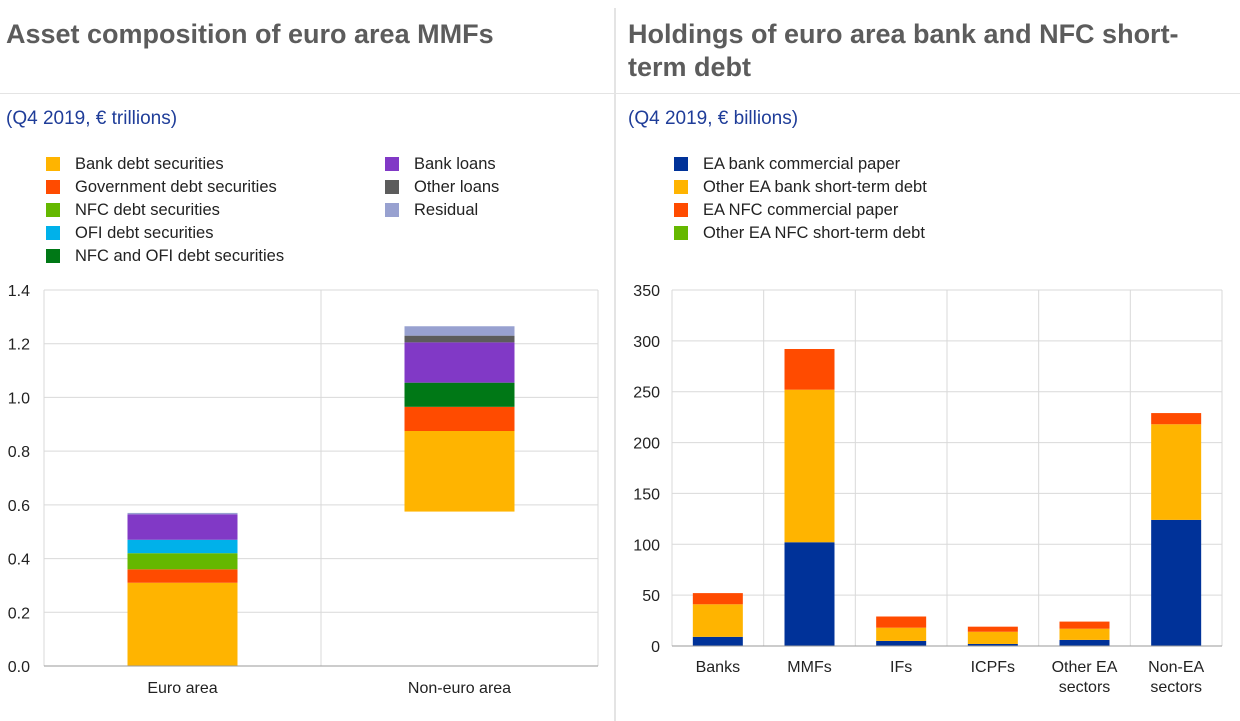 The image size is (1240, 721). I want to click on bar-other-loans, so click(459, 339).